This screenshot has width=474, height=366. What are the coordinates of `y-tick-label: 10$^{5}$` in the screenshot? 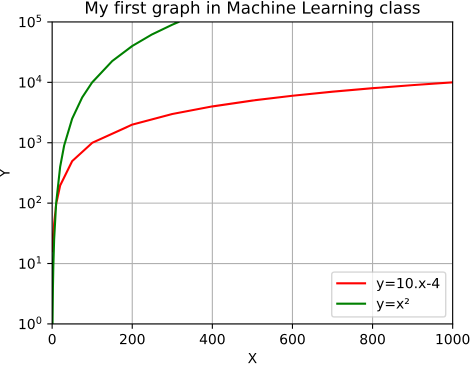 It's located at (31, 21).